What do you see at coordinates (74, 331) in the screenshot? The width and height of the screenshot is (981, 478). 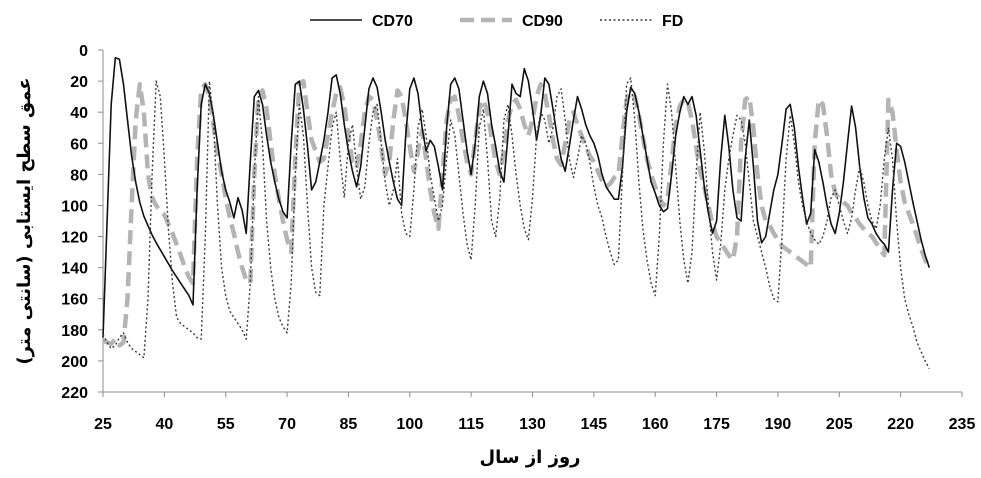 I see `y-tick-label: 180` at bounding box center [74, 331].